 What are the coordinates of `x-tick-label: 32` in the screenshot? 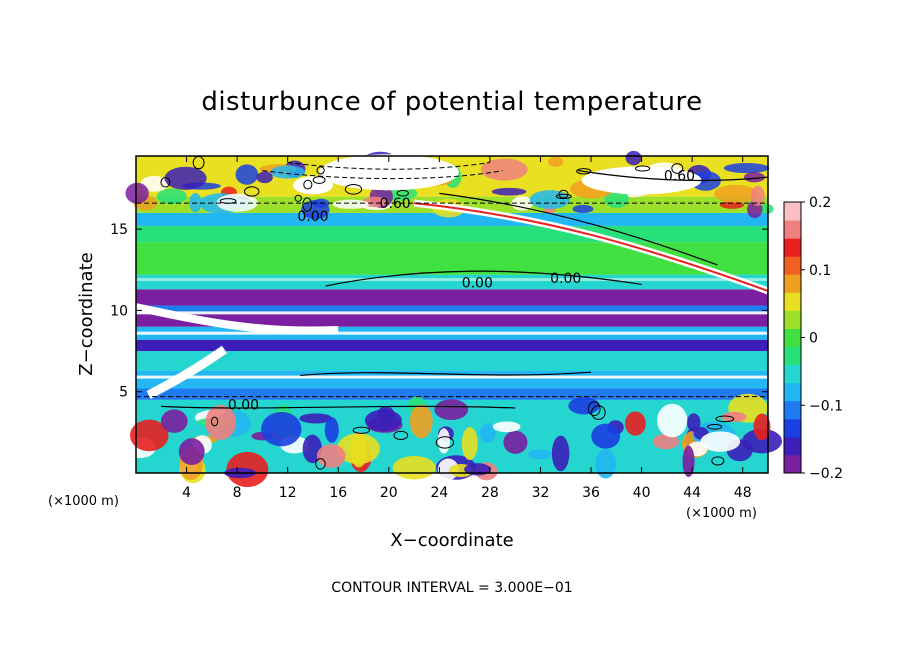 It's located at (541, 493).